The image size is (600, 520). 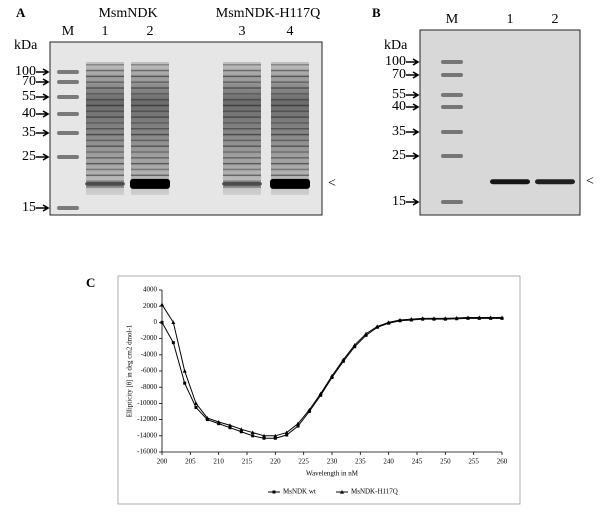 What do you see at coordinates (268, 13) in the screenshot?
I see `group-label: MsmNDK-H117Q` at bounding box center [268, 13].